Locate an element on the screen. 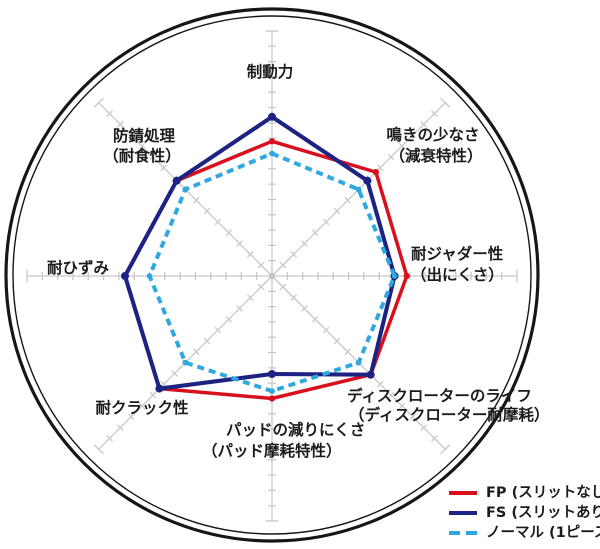 Image resolution: width=600 pixels, height=549 pixels. legend-swatch-fs-line is located at coordinates (463, 513).